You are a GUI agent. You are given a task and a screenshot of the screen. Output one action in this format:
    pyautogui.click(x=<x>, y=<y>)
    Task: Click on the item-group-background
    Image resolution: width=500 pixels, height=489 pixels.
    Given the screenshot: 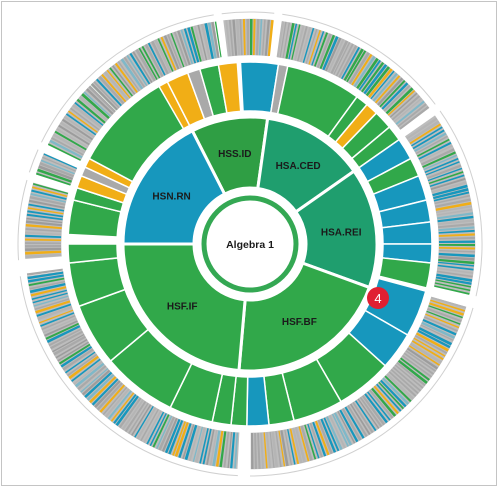 What is the action you would take?
    pyautogui.click(x=82, y=123)
    